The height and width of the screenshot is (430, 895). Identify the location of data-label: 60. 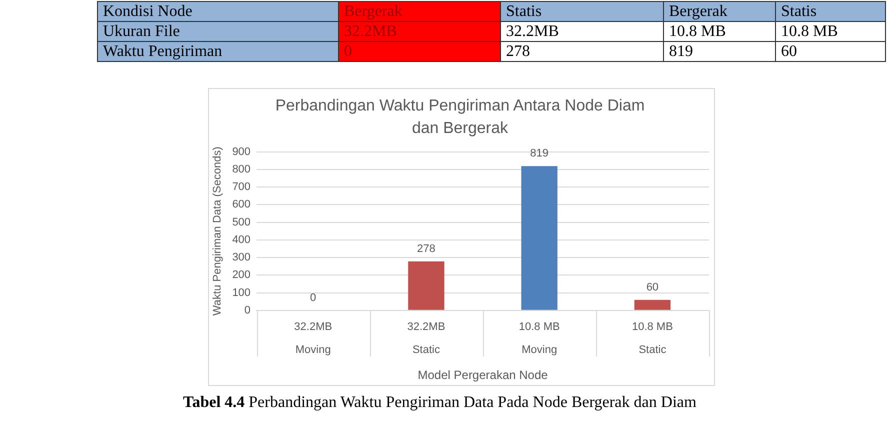
(652, 287).